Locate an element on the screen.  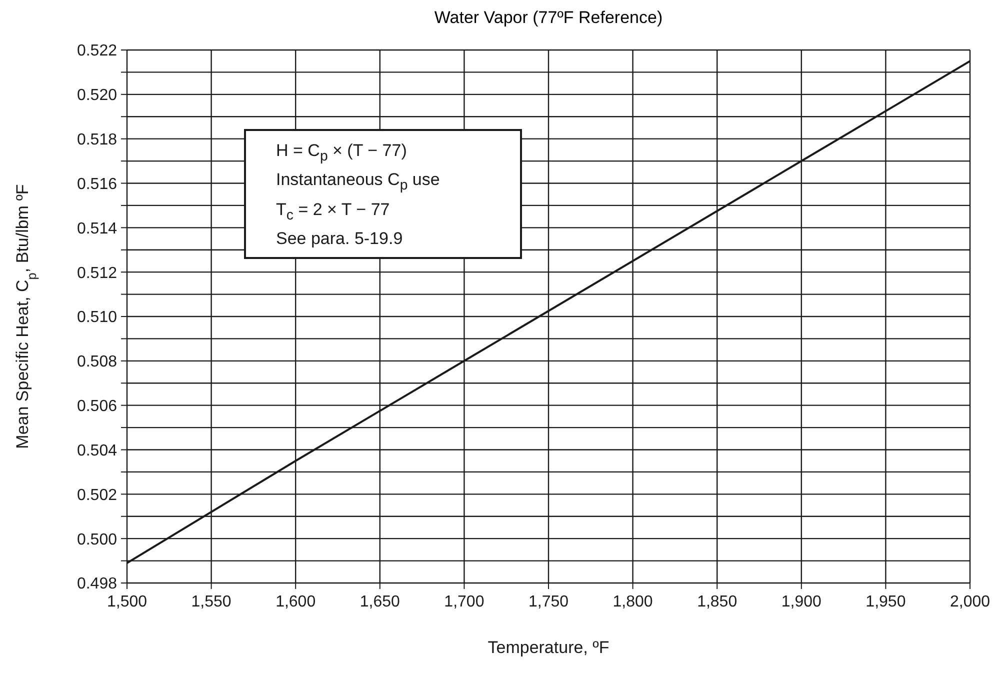
y-tick-label: 0.510 is located at coordinates (97, 317).